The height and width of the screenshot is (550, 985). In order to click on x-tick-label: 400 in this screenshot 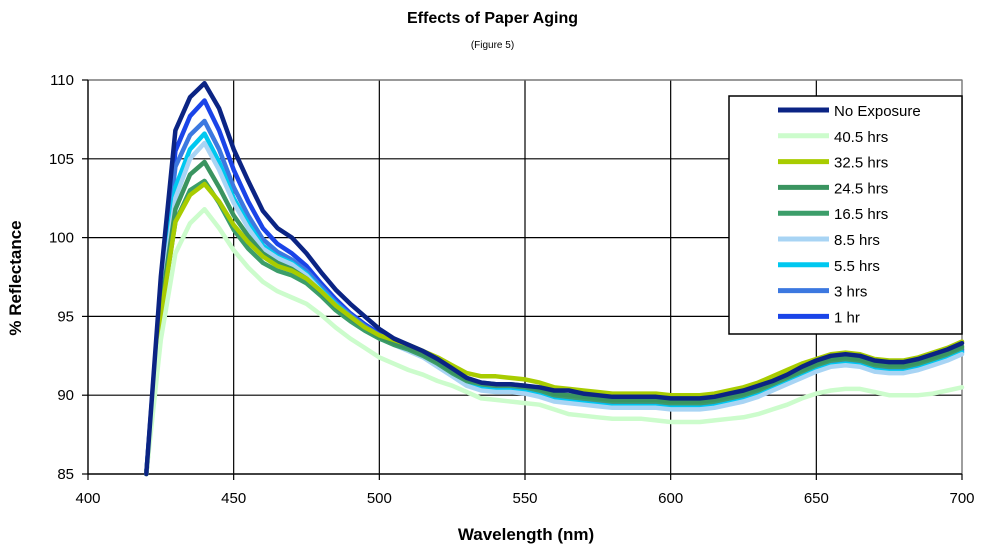, I will do `click(87, 498)`.